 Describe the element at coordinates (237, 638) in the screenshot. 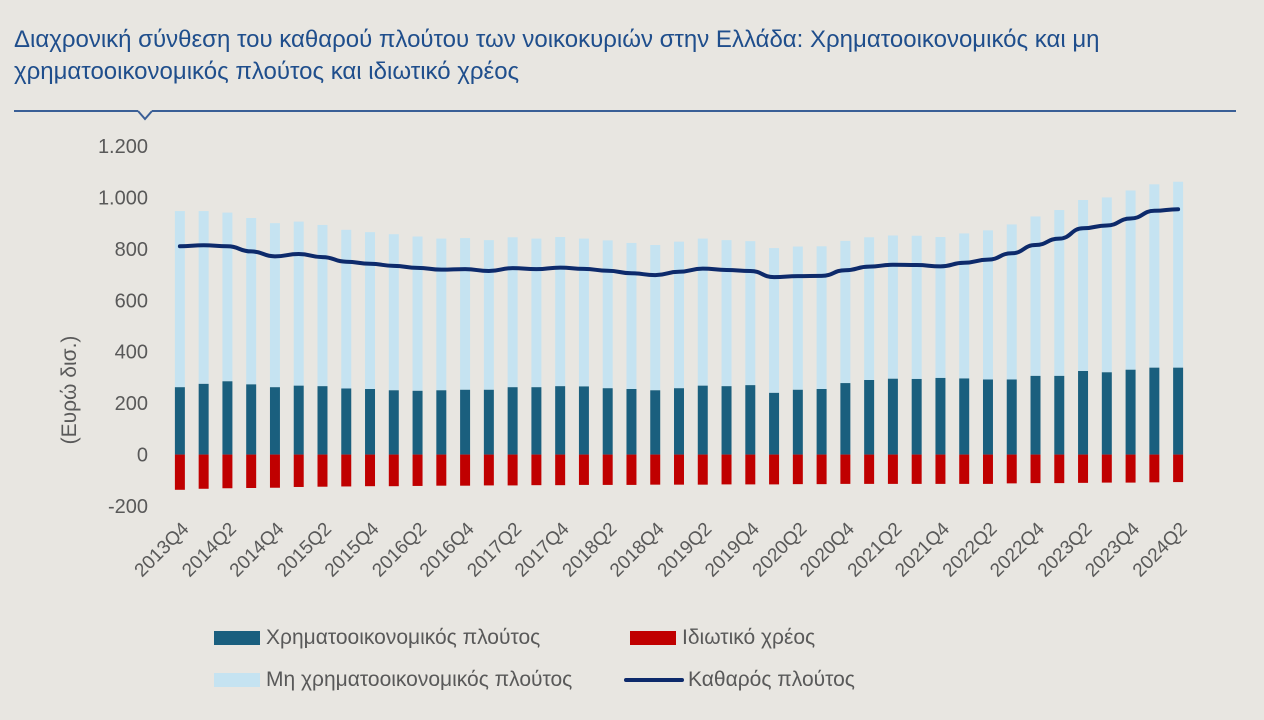

I see `legend-swatch-financial` at that location.